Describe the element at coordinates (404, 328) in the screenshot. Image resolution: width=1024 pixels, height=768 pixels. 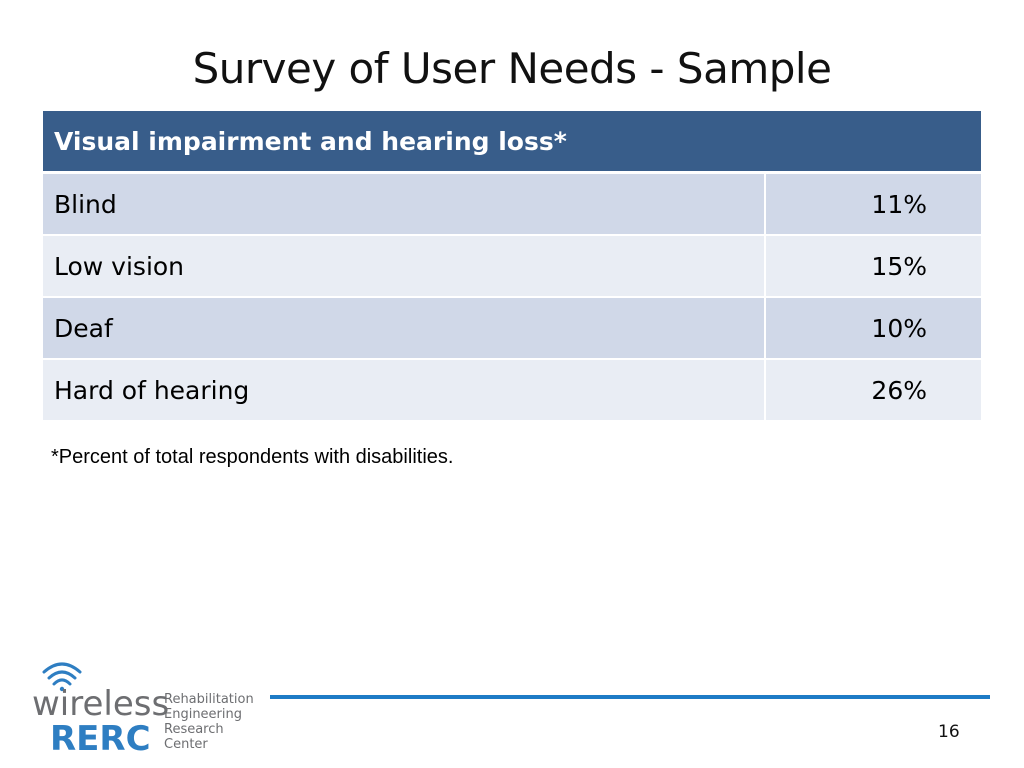
I see `row-label: Deaf` at that location.